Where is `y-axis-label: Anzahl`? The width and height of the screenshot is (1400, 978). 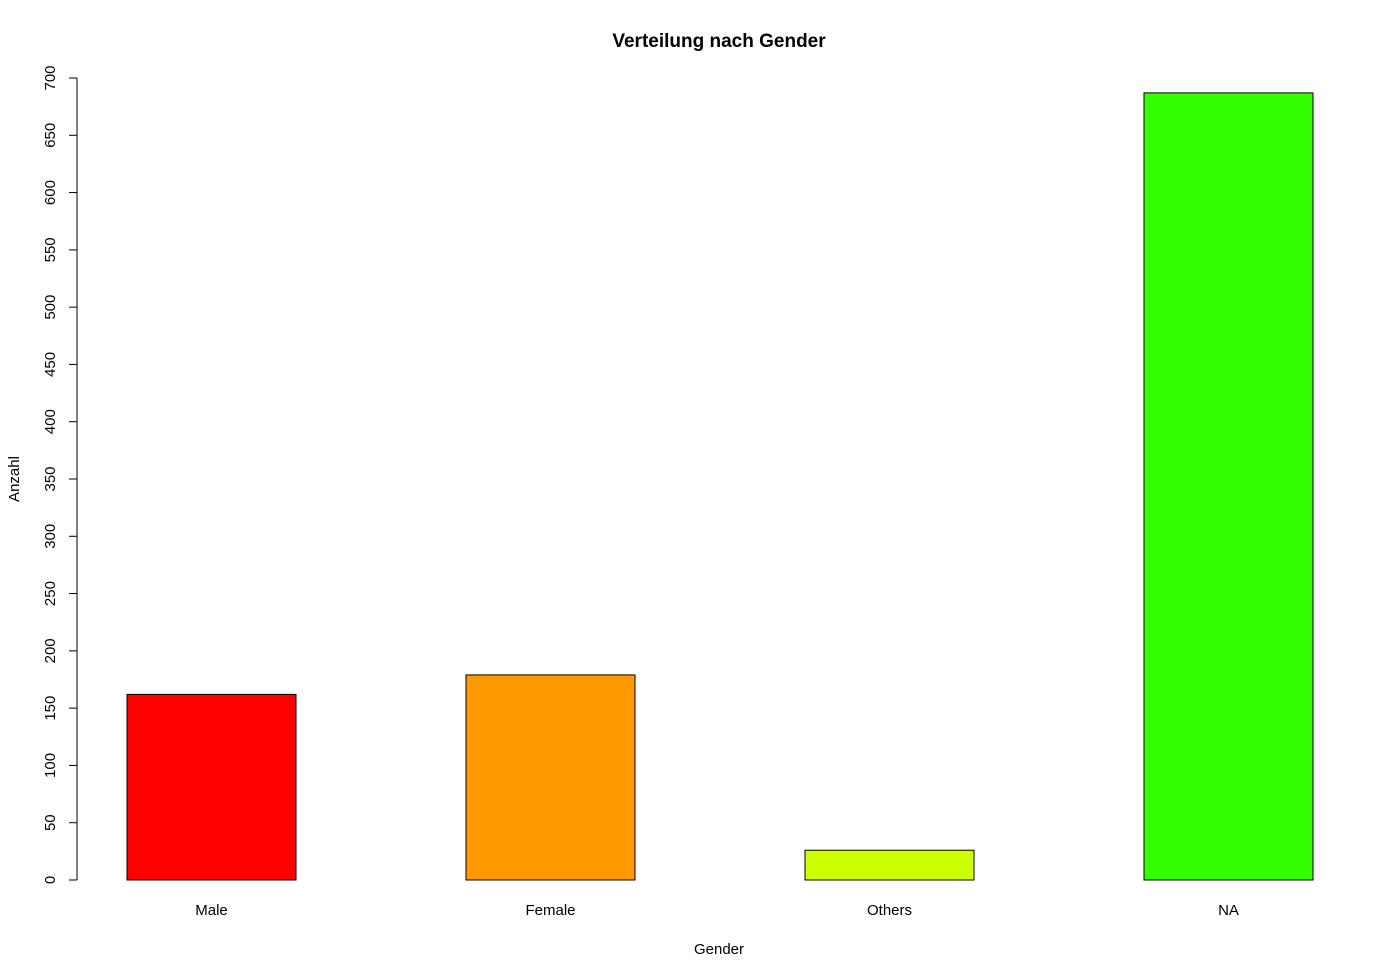
y-axis-label: Anzahl is located at coordinates (14, 479).